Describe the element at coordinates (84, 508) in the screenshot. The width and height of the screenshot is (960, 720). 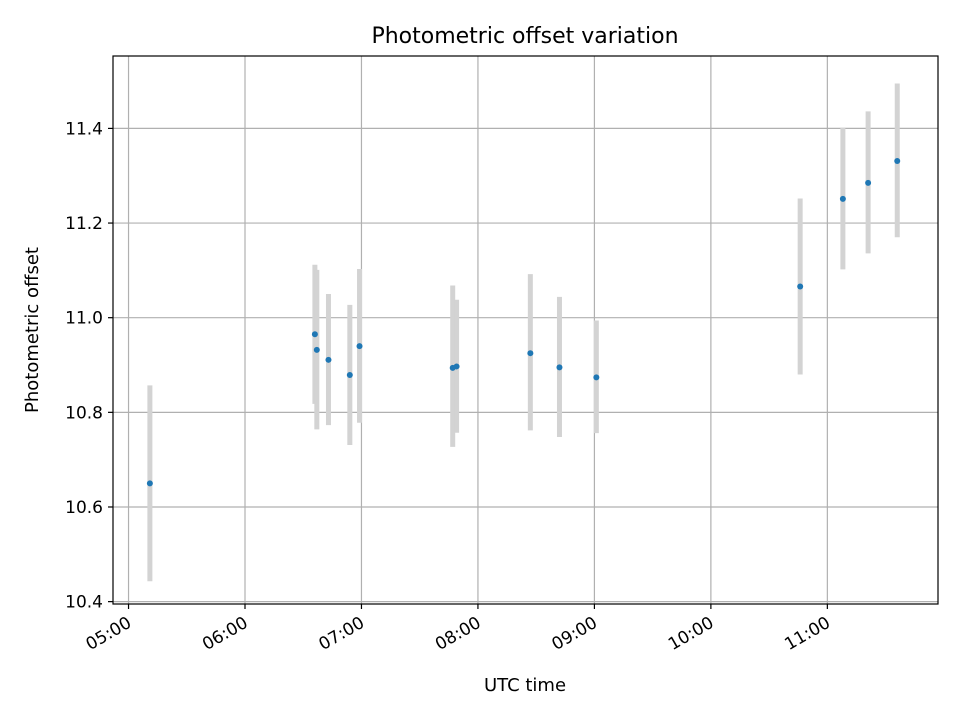
I see `y-tick-label: 10.6` at that location.